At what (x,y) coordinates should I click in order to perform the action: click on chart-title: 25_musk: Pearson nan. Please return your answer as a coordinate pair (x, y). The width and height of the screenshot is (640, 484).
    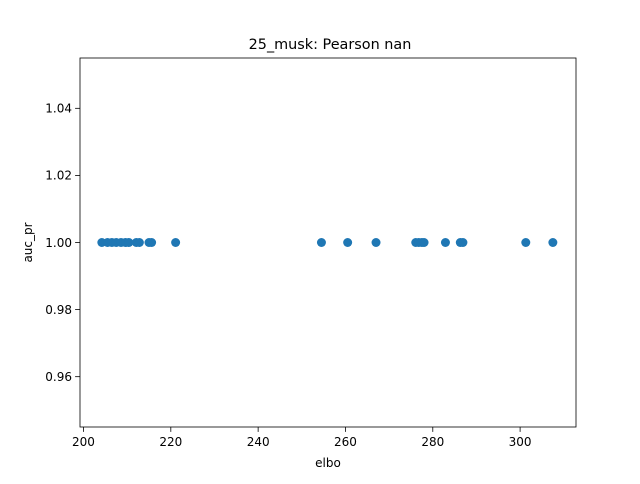
    Looking at the image, I should click on (330, 45).